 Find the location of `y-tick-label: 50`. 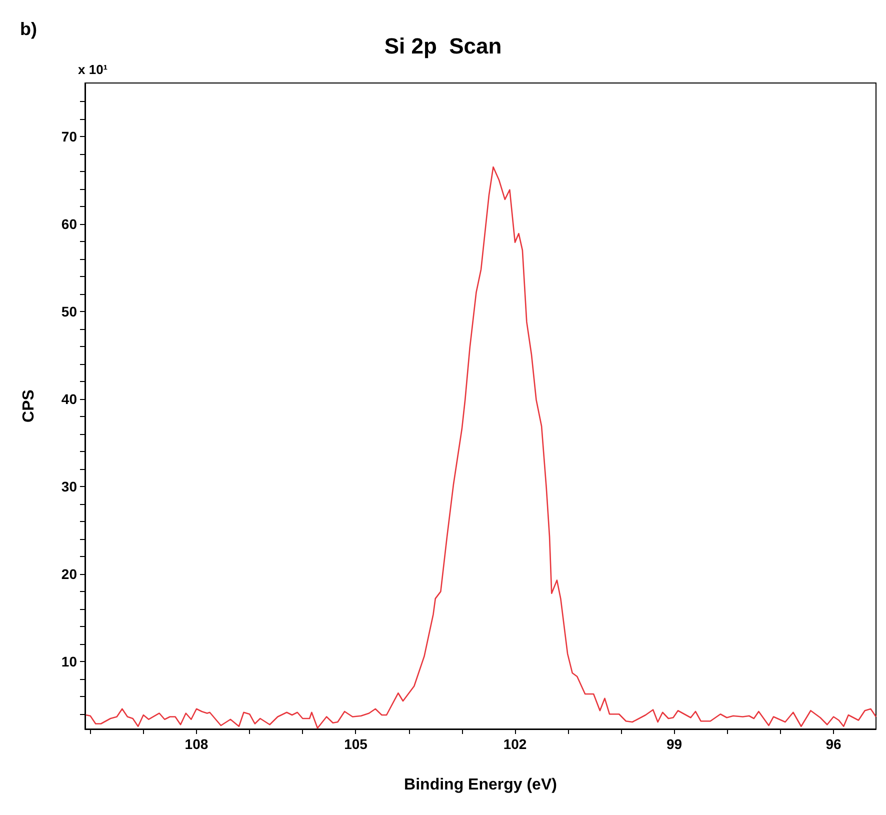

y-tick-label: 50 is located at coordinates (69, 311).